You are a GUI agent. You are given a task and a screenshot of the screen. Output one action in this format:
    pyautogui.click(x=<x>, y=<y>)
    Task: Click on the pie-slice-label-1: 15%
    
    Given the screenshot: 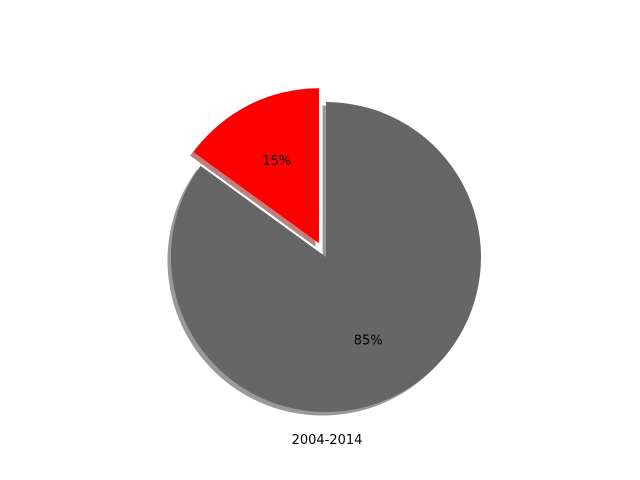 What is the action you would take?
    pyautogui.click(x=276, y=161)
    